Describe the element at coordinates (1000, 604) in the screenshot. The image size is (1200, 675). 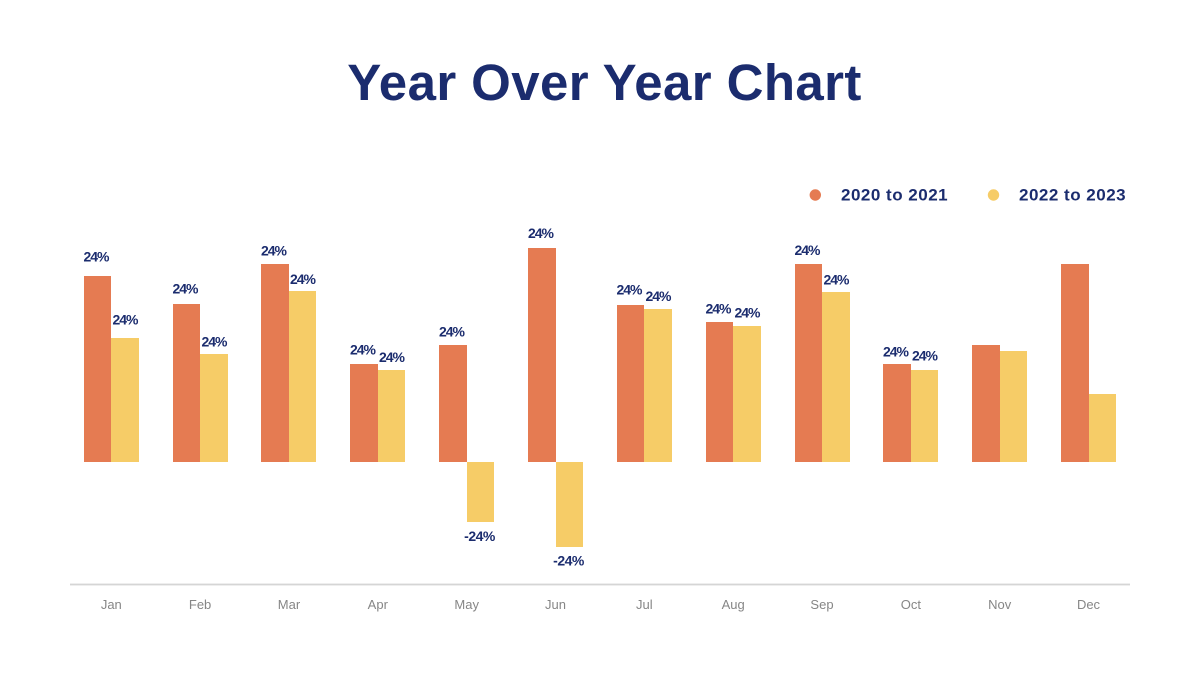
I see `svg-text: Nov` at that location.